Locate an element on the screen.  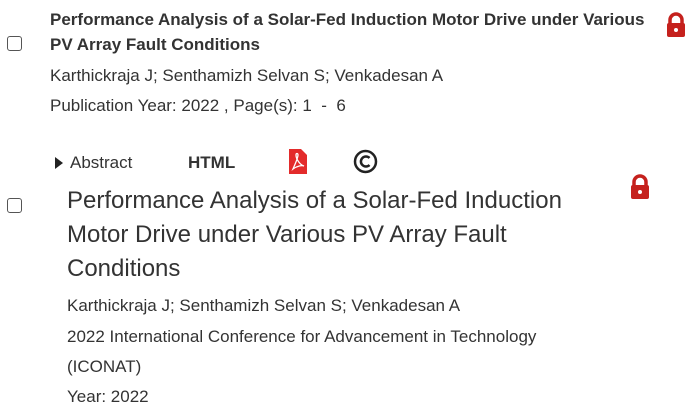
copyright-icon is located at coordinates (365, 161).